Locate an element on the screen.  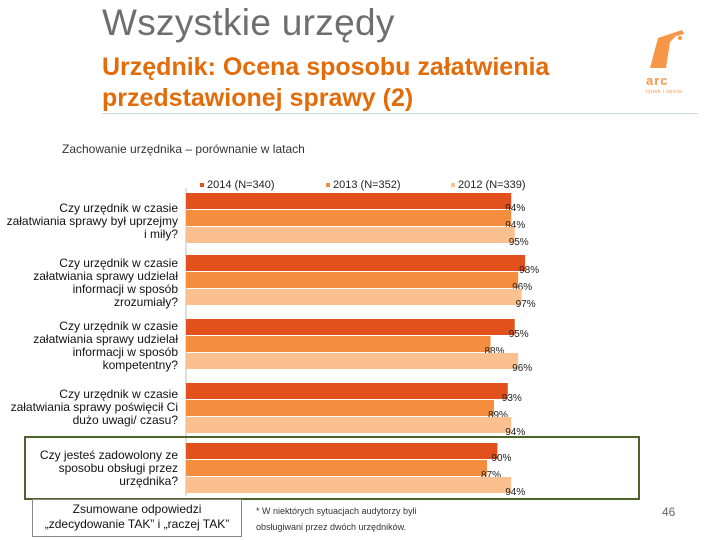
data-label-2014-cat1: 94% is located at coordinates (515, 208).